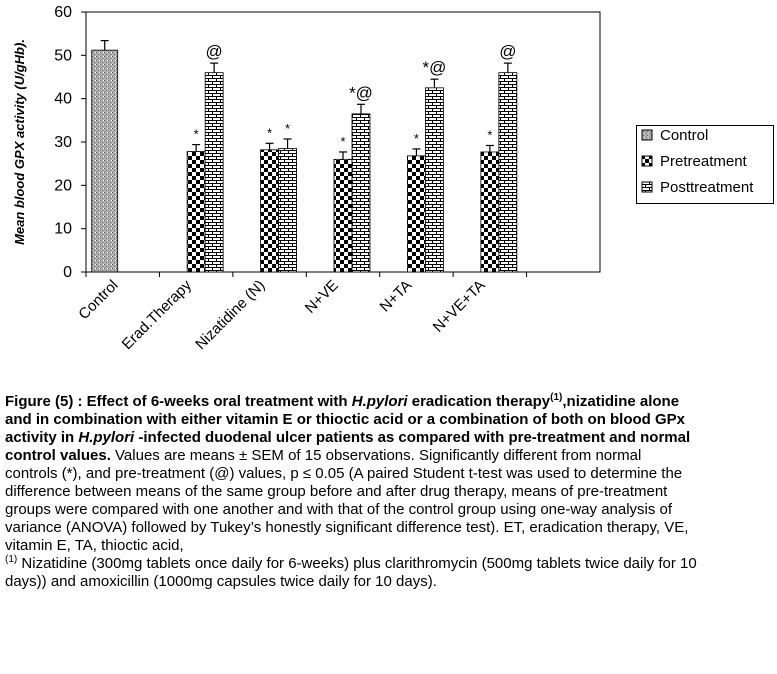 Image resolution: width=777 pixels, height=674 pixels. Describe the element at coordinates (684, 135) in the screenshot. I see `legend-label: Control` at that location.